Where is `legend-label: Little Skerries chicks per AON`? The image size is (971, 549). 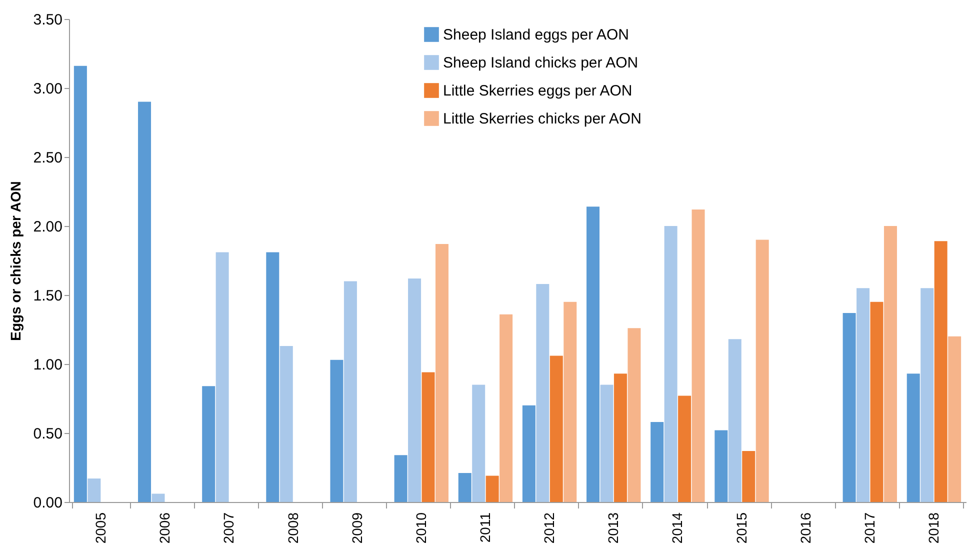 legend-label: Little Skerries chicks per AON is located at coordinates (542, 119).